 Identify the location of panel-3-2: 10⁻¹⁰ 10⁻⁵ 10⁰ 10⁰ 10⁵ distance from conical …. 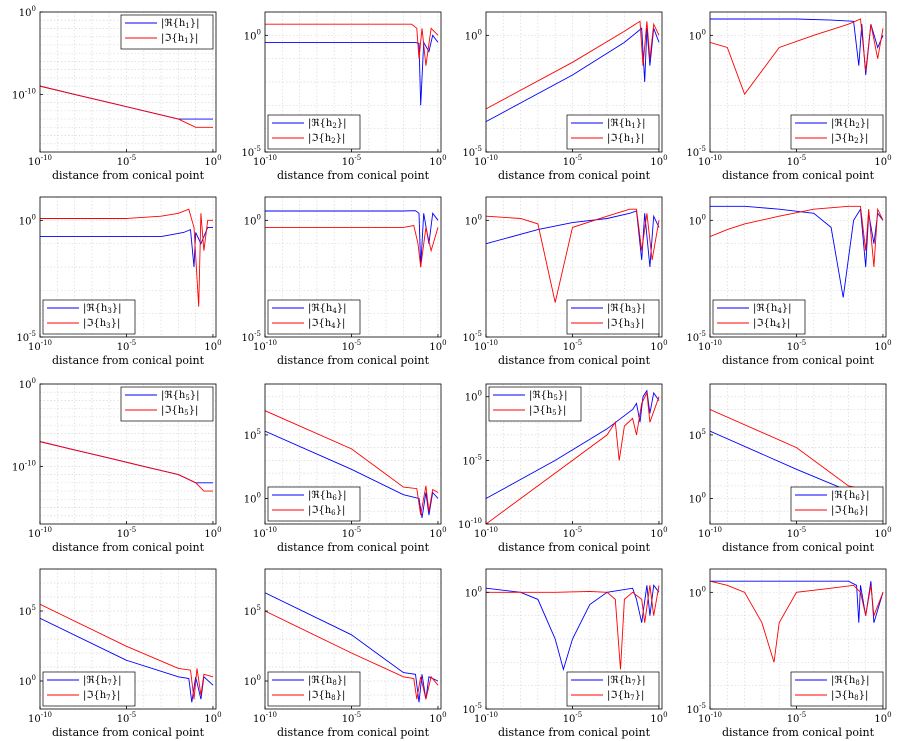
(345, 468).